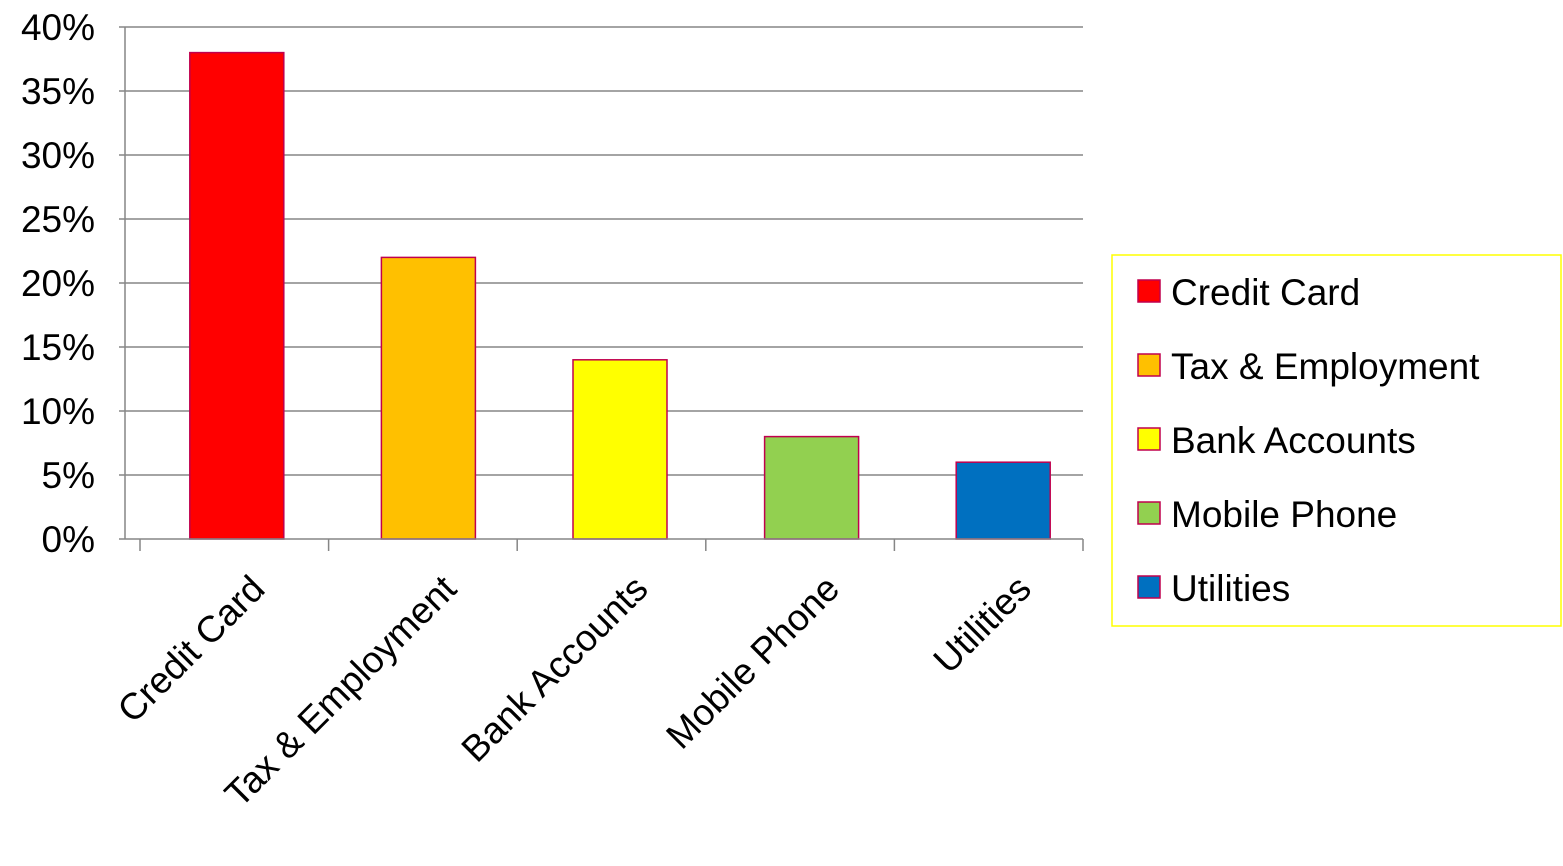  I want to click on x-category-label: Mobile Phone, so click(752, 662).